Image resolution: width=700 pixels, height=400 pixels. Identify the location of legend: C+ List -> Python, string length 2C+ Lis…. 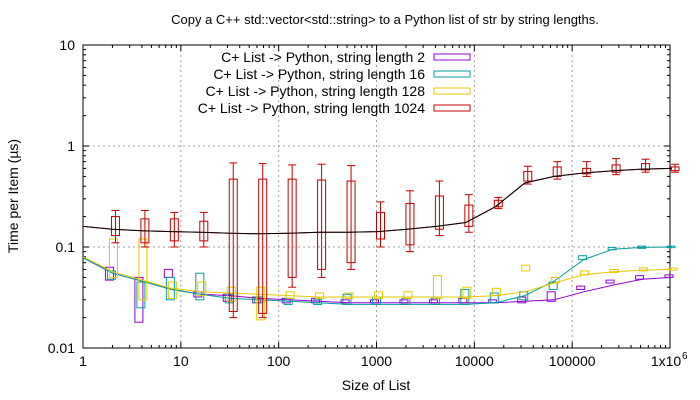
(334, 82).